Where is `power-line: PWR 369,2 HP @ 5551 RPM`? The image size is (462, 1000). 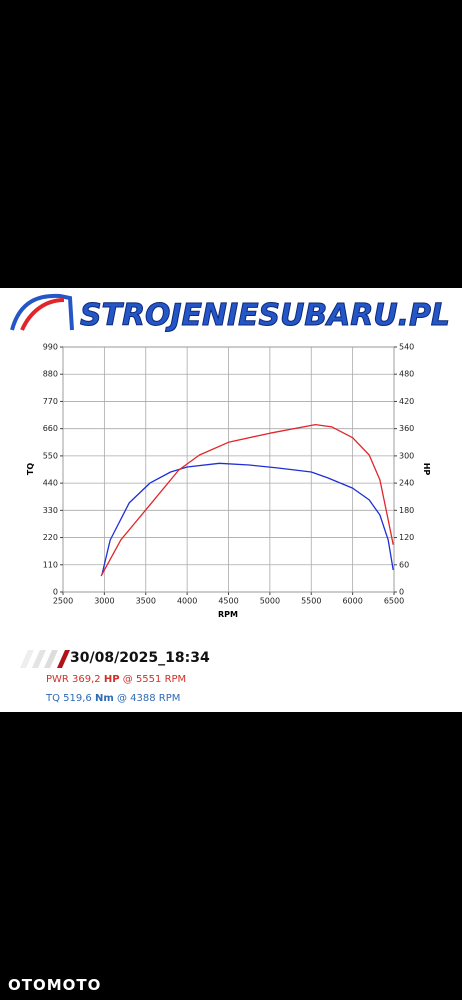 power-line: PWR 369,2 HP @ 5551 RPM is located at coordinates (116, 679).